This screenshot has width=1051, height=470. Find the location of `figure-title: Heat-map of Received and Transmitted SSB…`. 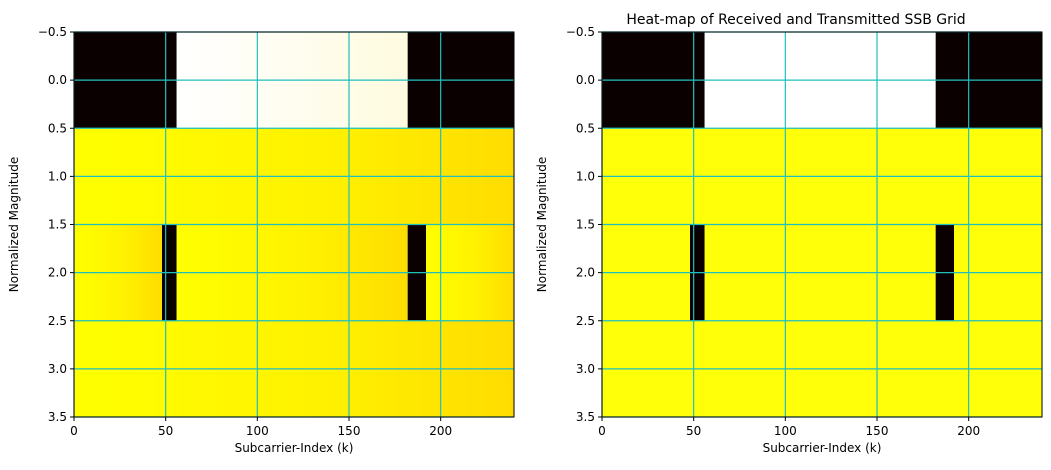

figure-title: Heat-map of Received and Transmitted SSB… is located at coordinates (795, 20).